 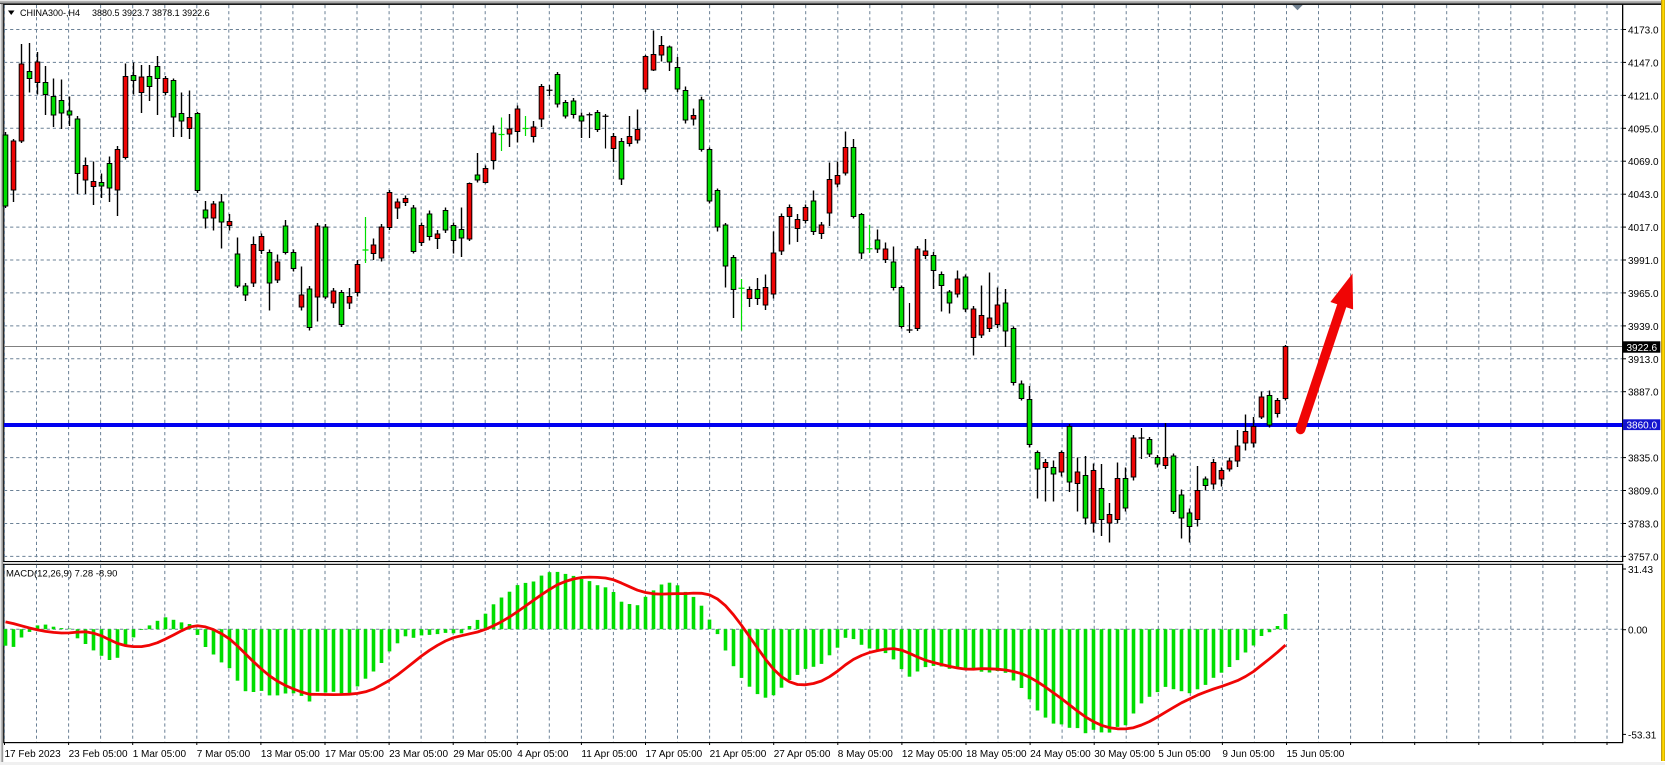 I want to click on svg-text: 3835.0, so click(x=1643, y=459).